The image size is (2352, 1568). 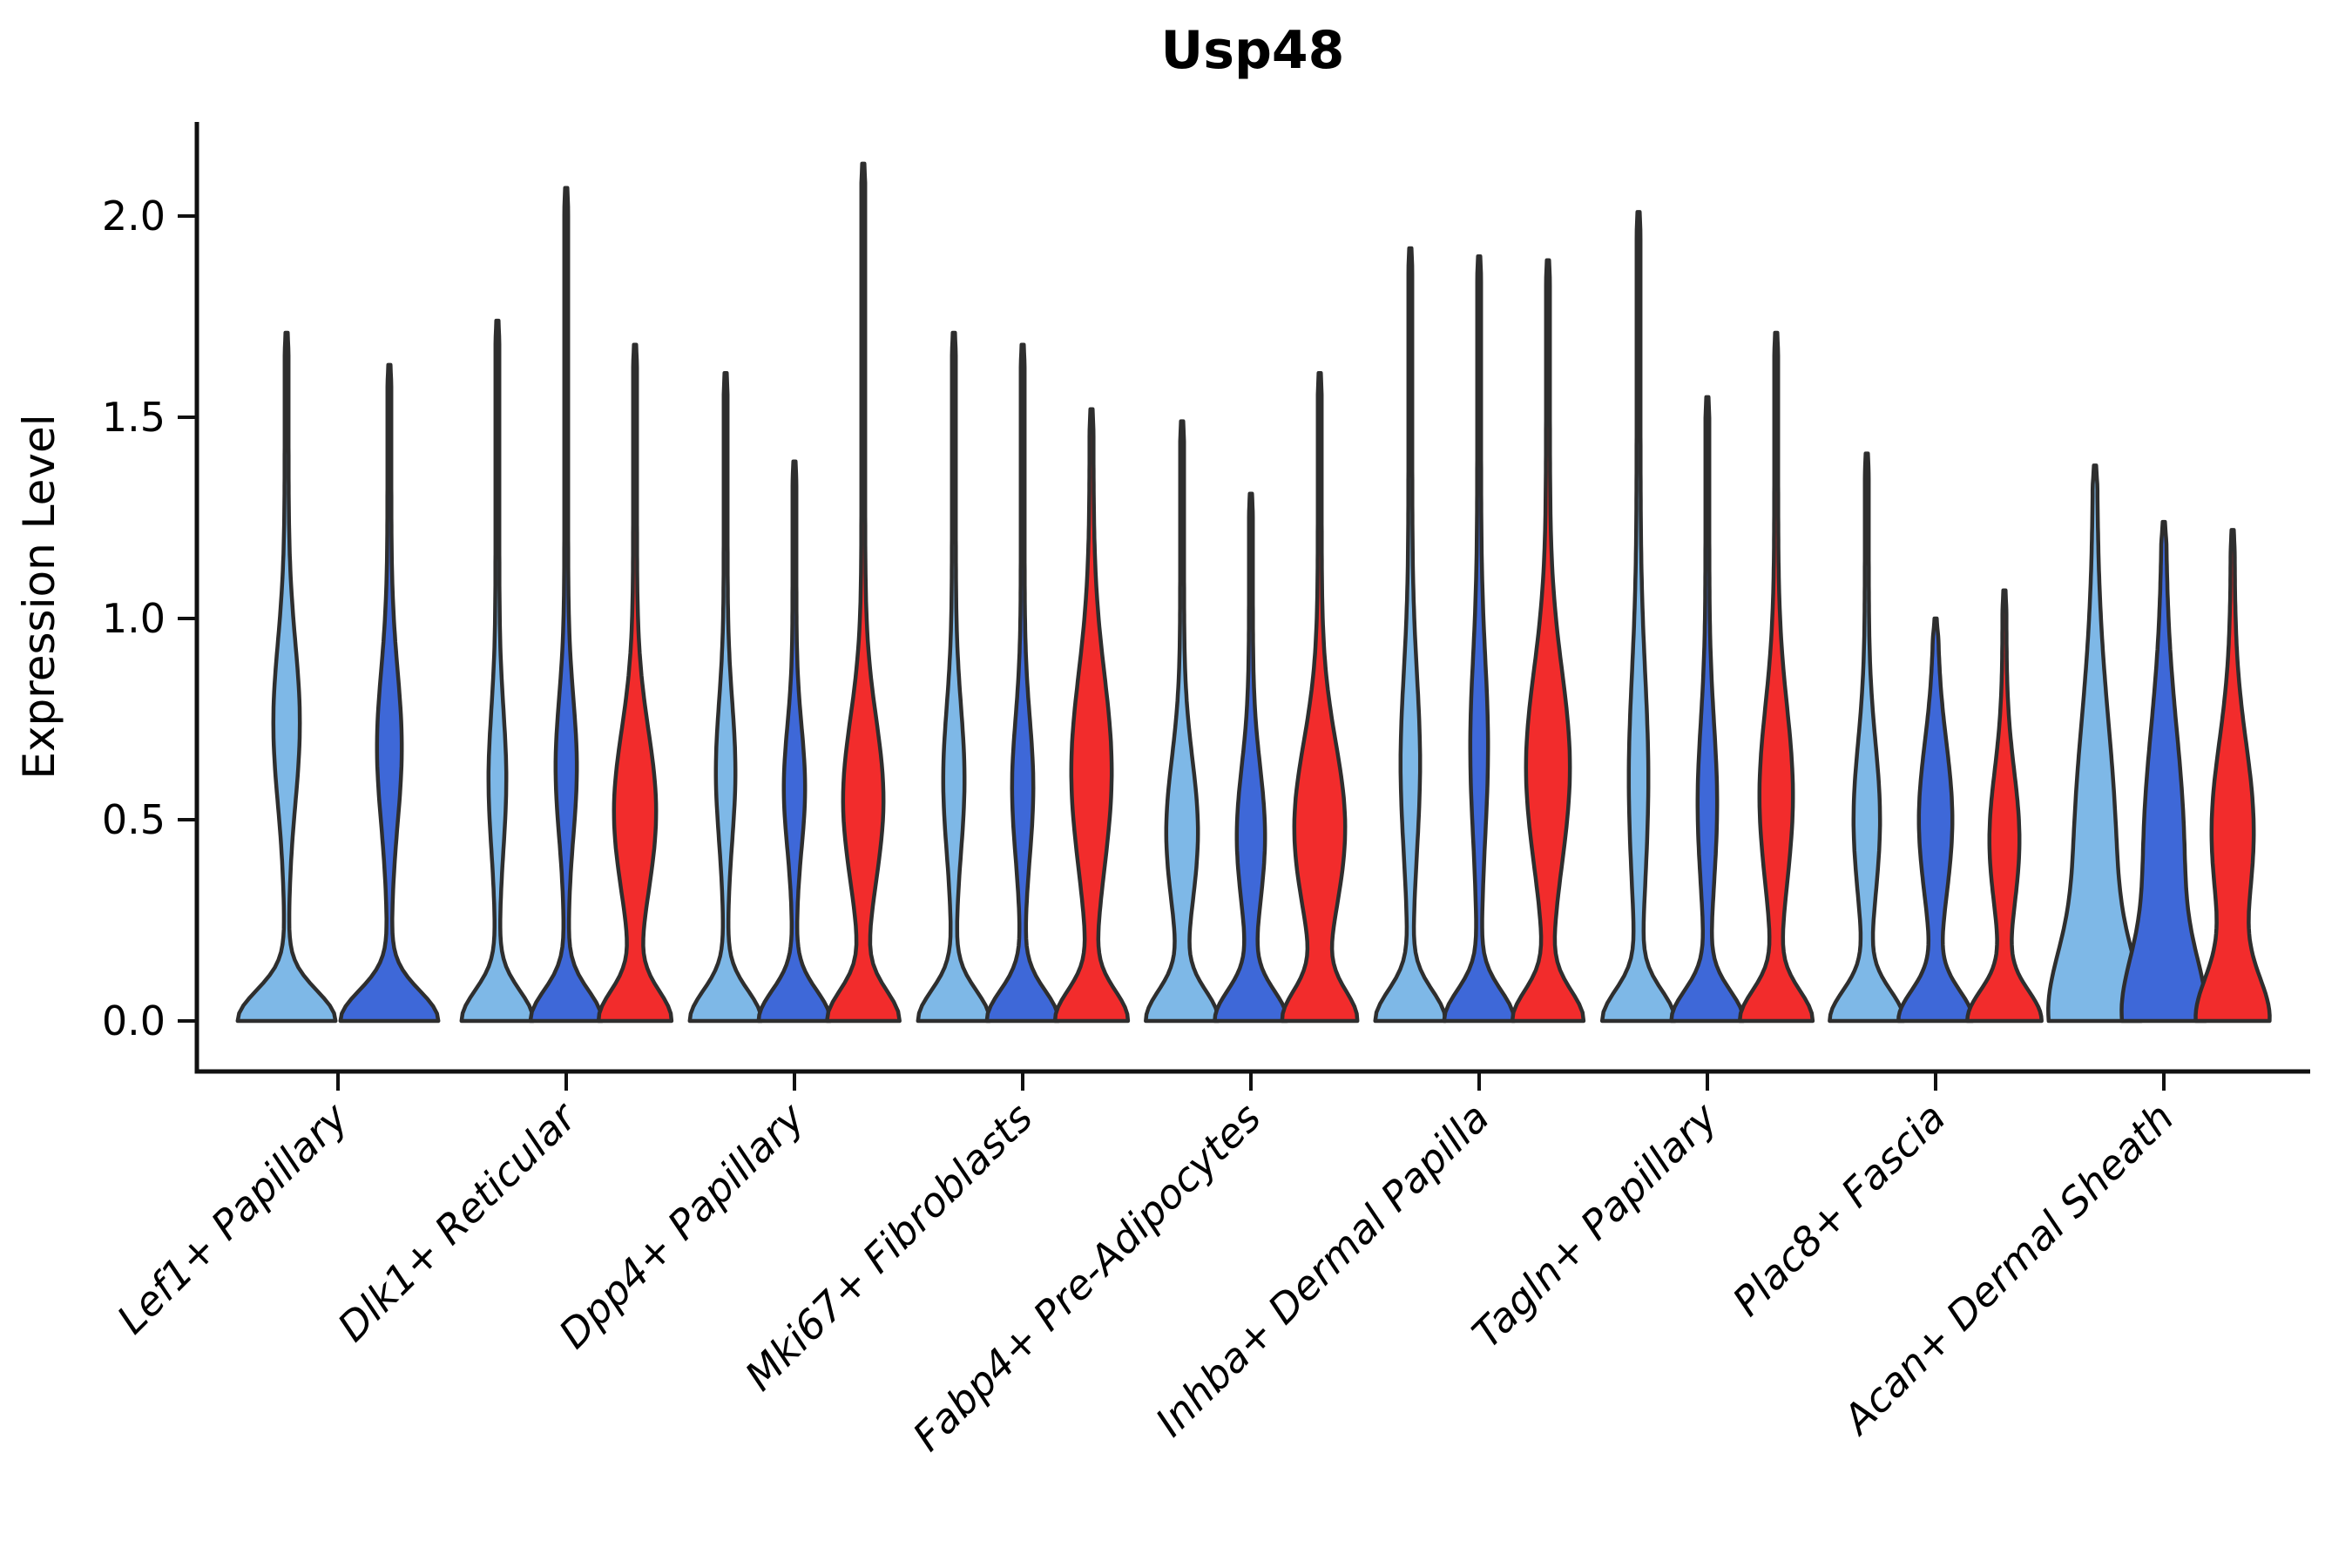 What do you see at coordinates (2232, 776) in the screenshot?
I see `violin-acan-dermal-sheath-red` at bounding box center [2232, 776].